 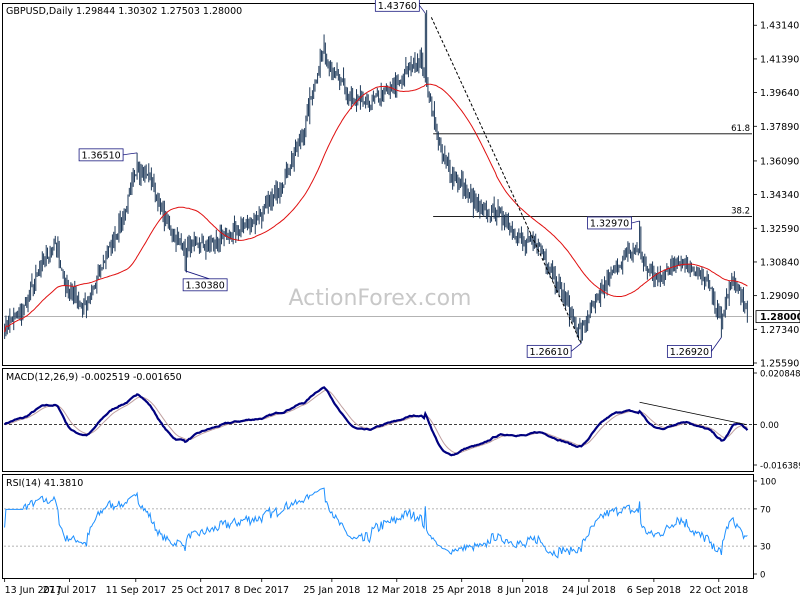 I want to click on rsi-axis: 100 70 30 0, so click(x=764, y=529).